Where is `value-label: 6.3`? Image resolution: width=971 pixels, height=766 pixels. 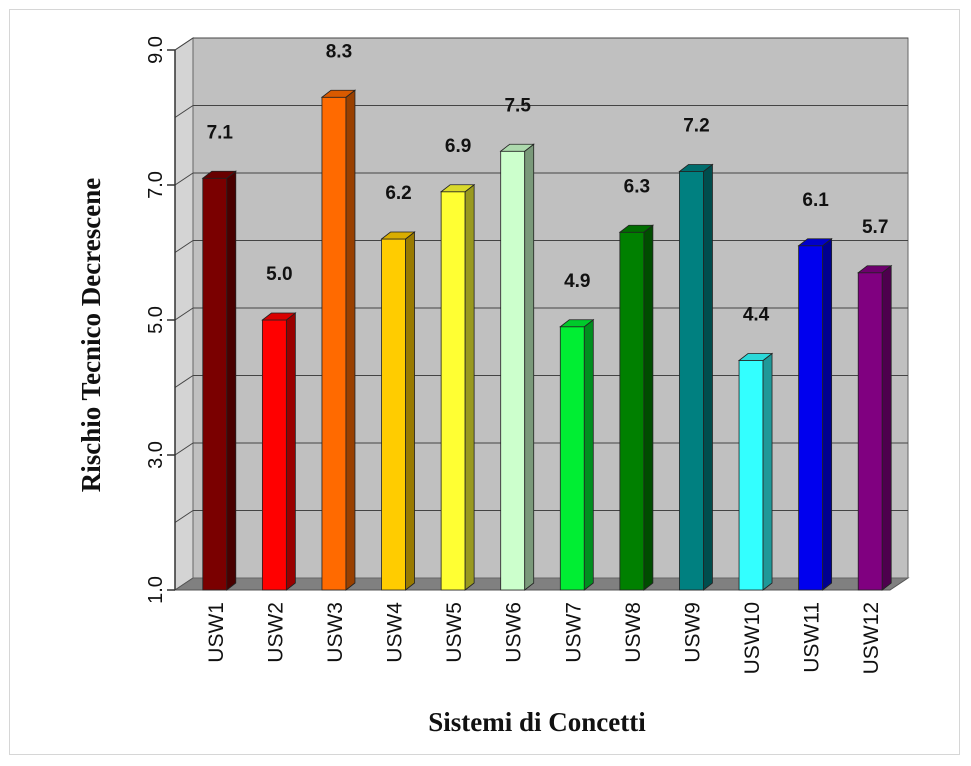 value-label: 6.3 is located at coordinates (637, 186).